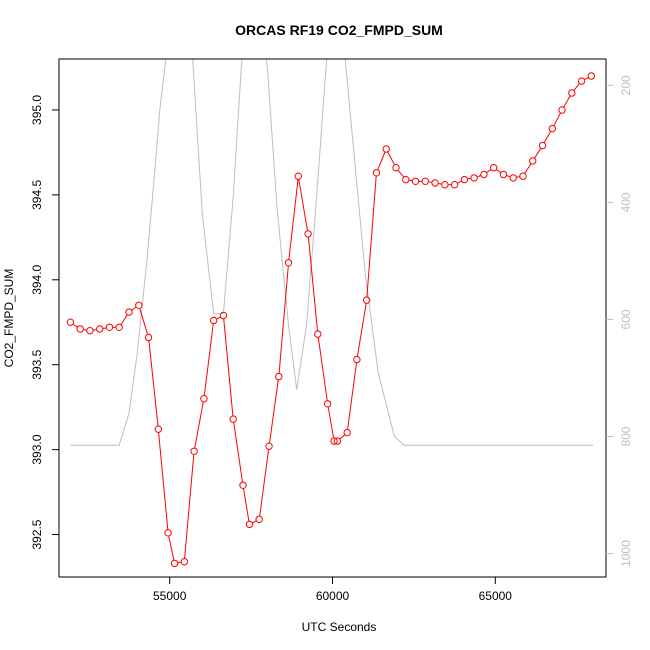  Describe the element at coordinates (9, 318) in the screenshot. I see `y-axis-label: CO2_FMPD_SUM` at that location.